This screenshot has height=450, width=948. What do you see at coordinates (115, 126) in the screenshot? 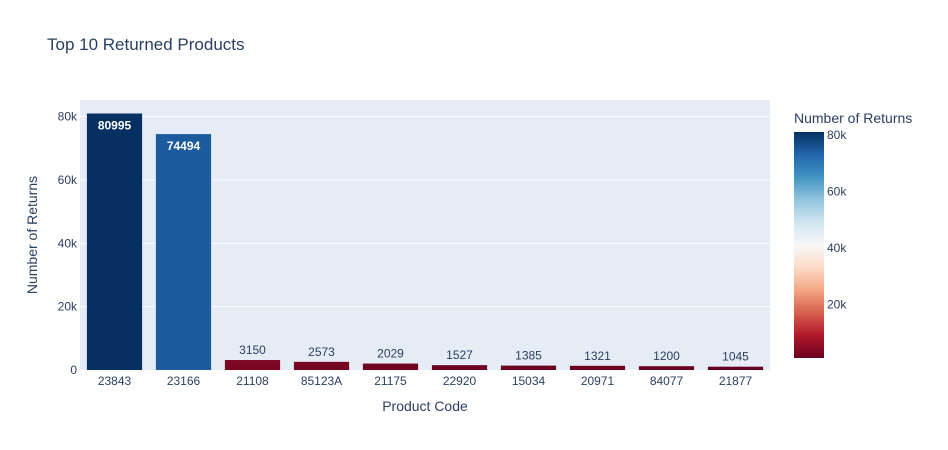
I see `bar-value-label: 80995` at bounding box center [115, 126].